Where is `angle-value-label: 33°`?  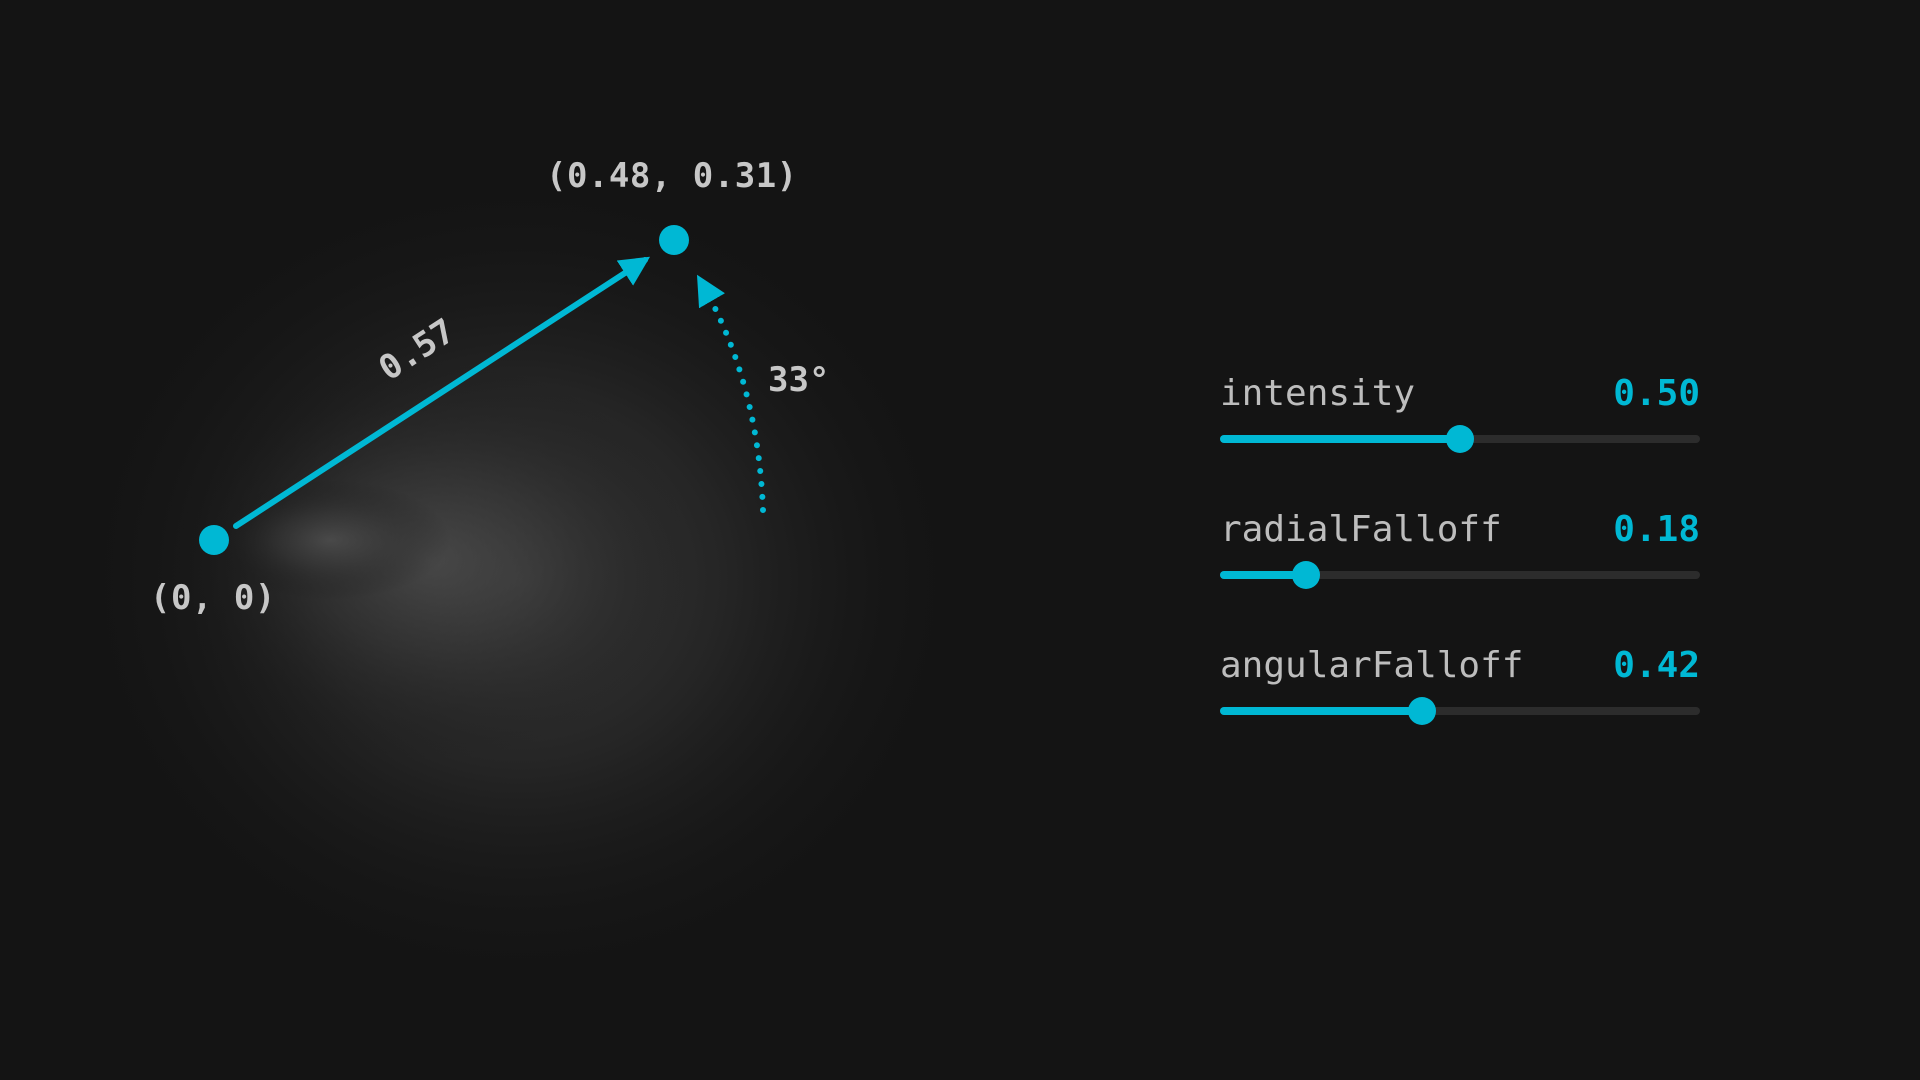
angle-value-label: 33° is located at coordinates (799, 380).